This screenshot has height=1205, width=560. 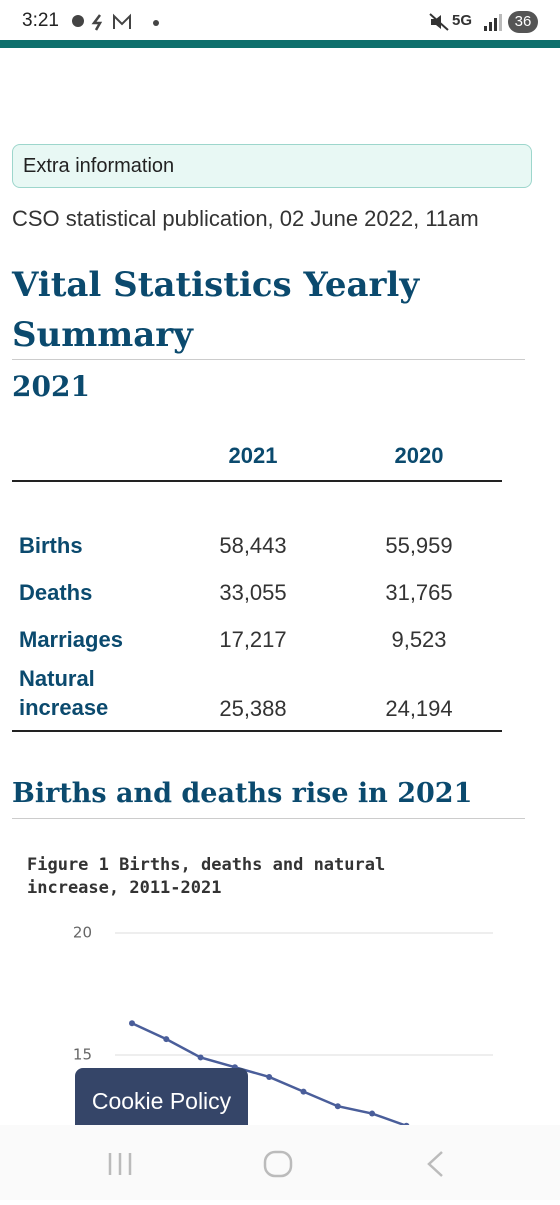 What do you see at coordinates (82, 1055) in the screenshot?
I see `y-tick-label: 15` at bounding box center [82, 1055].